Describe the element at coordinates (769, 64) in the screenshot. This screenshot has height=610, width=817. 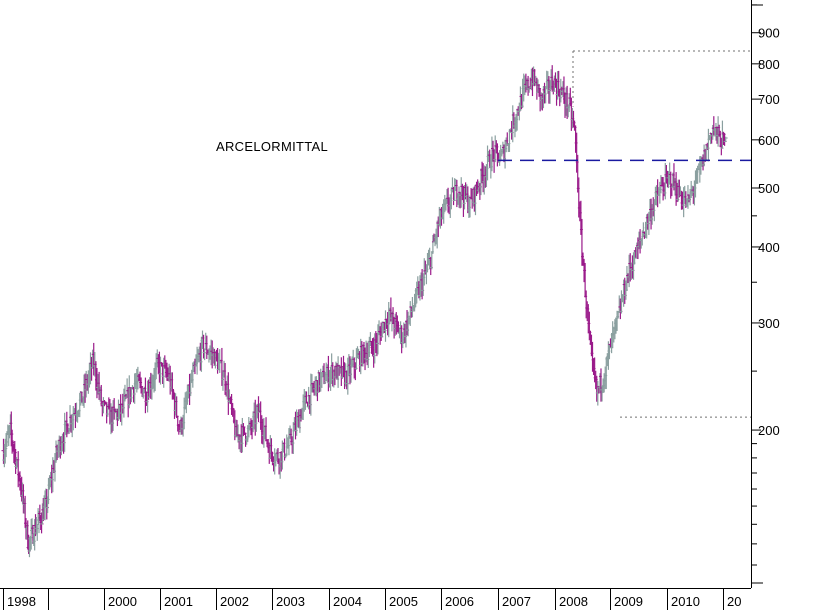
I see `y-tick-label: 800` at that location.